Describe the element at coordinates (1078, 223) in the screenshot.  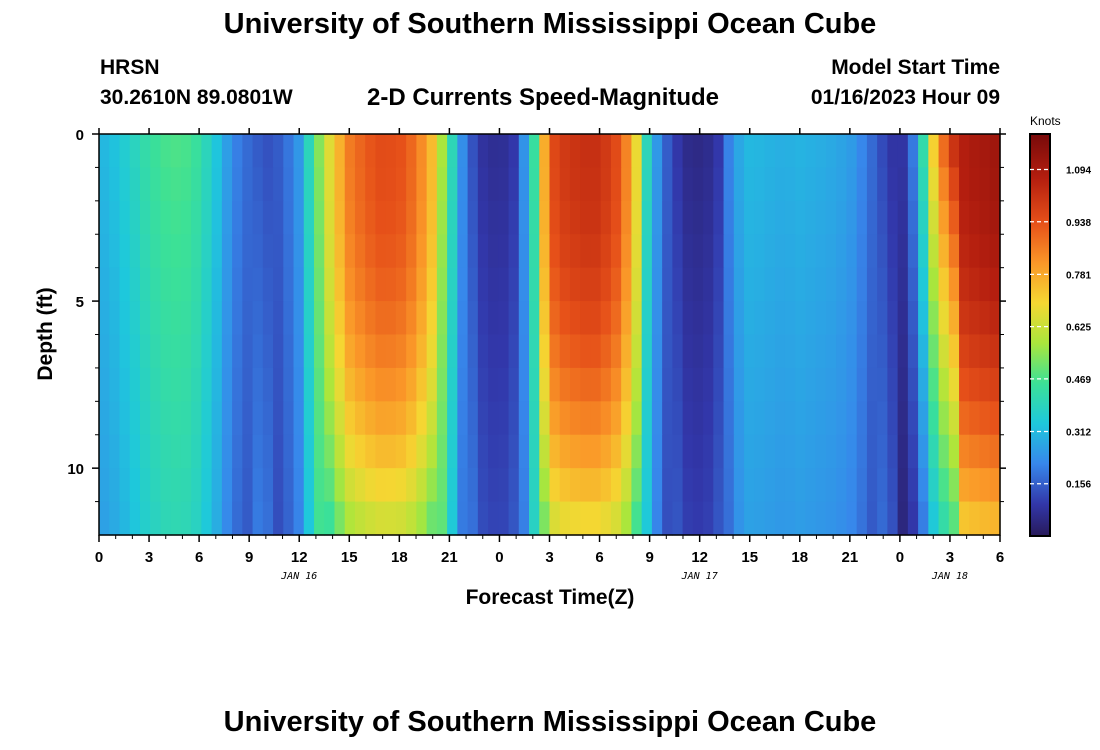
I see `colorbar-tick-label: 0.938` at that location.